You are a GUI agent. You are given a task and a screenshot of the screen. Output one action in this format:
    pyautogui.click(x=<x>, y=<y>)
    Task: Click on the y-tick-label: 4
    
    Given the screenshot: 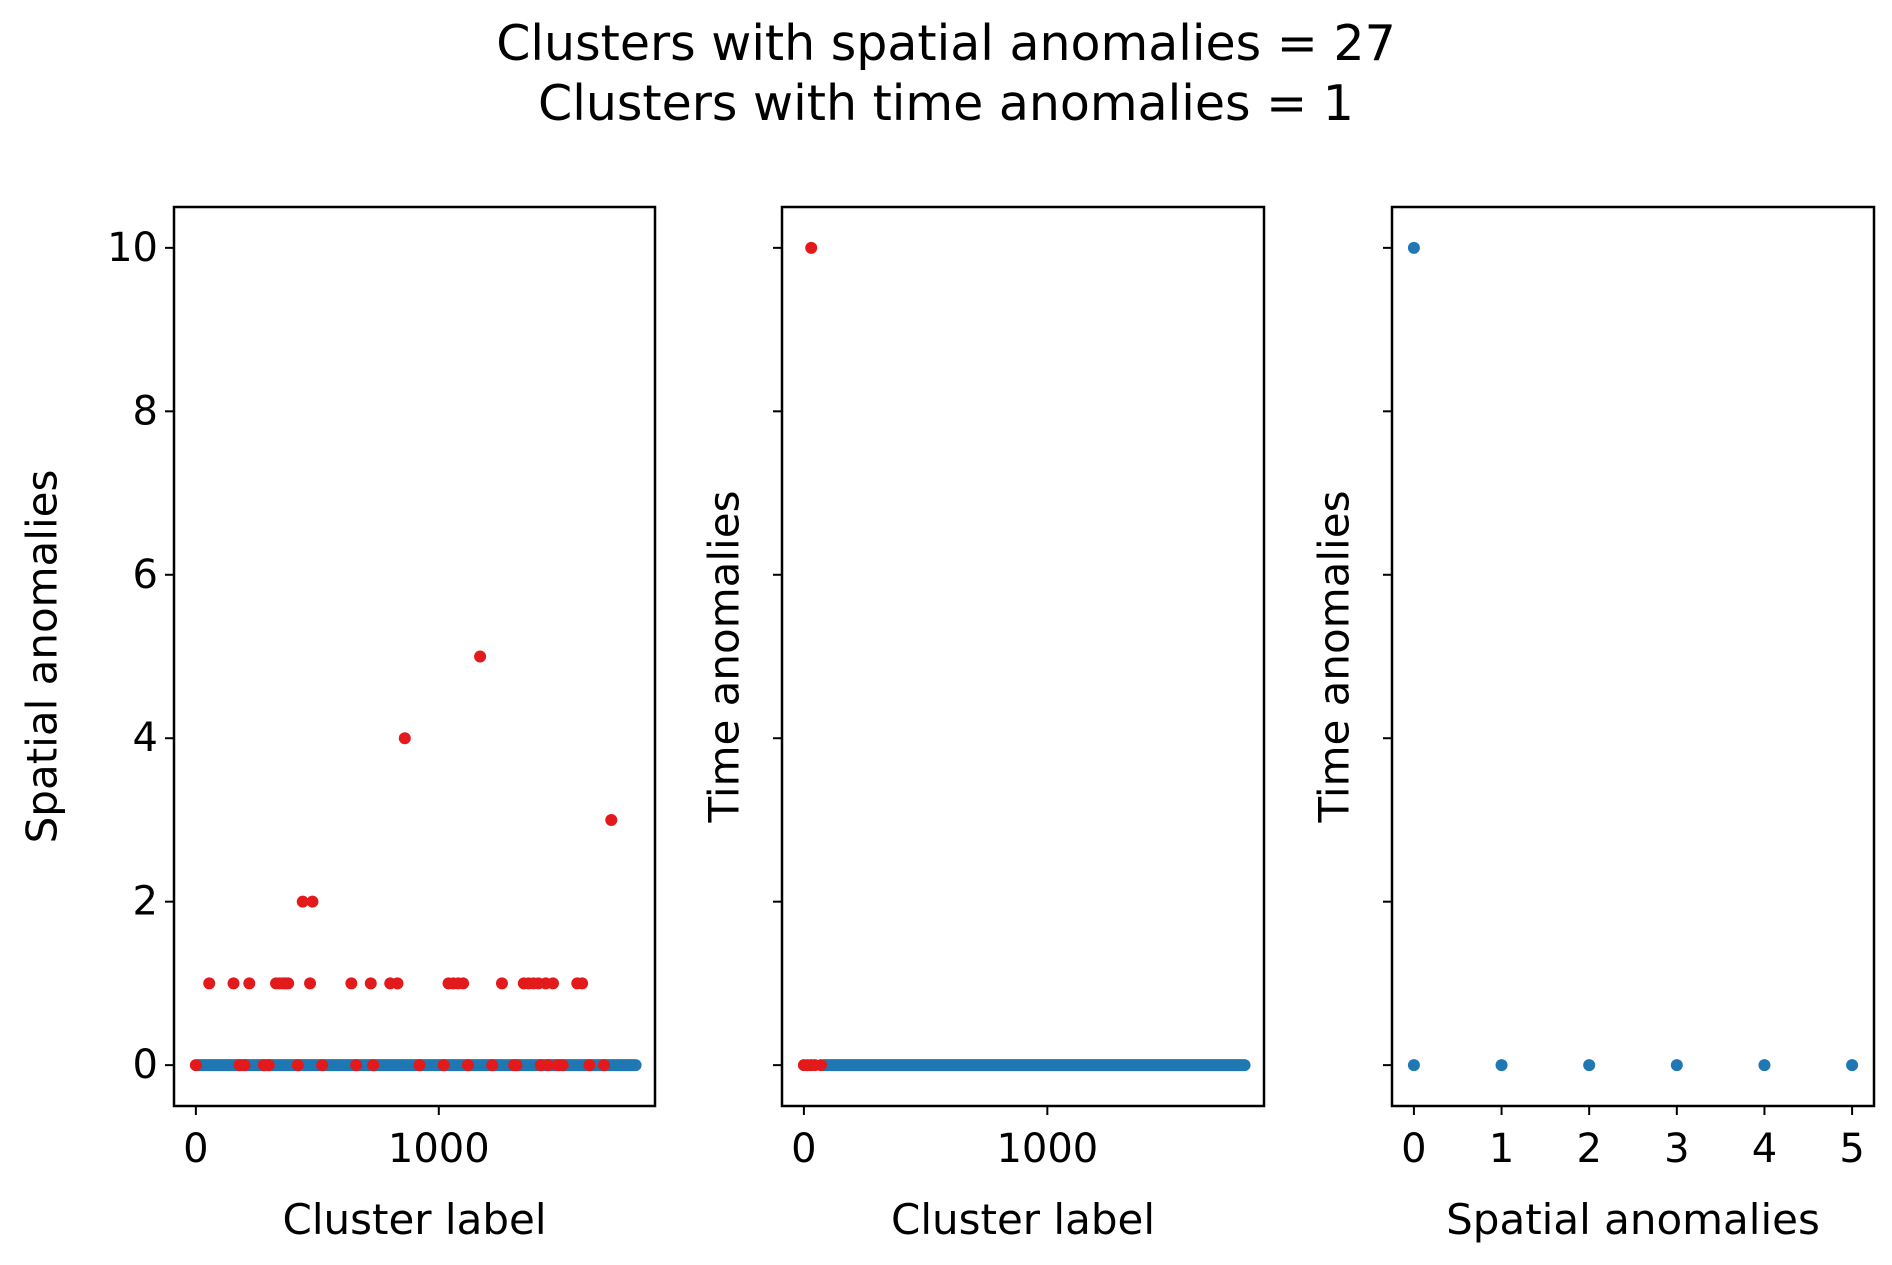 What is the action you would take?
    pyautogui.click(x=145, y=738)
    